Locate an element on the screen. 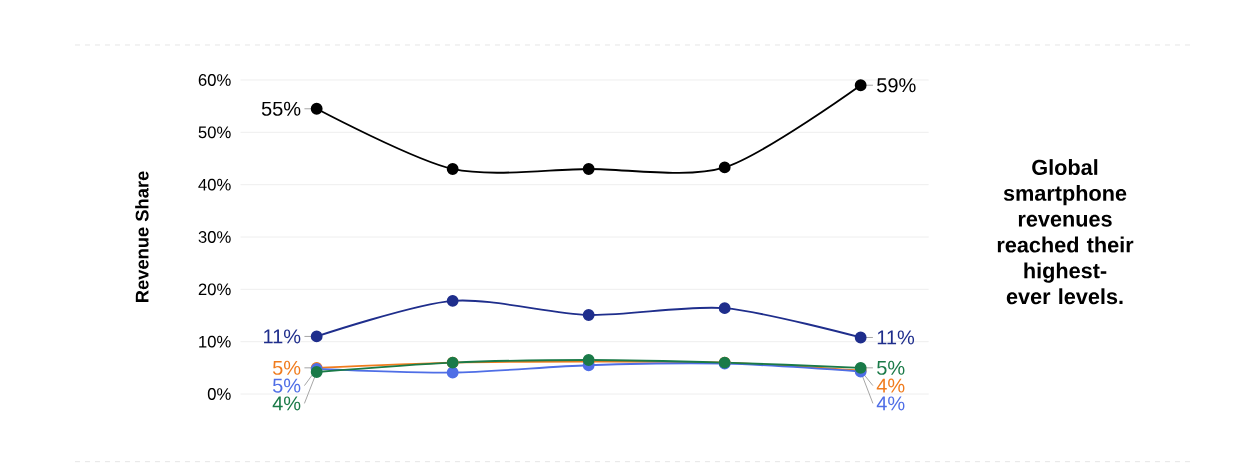  data-label: 55% is located at coordinates (281, 108).